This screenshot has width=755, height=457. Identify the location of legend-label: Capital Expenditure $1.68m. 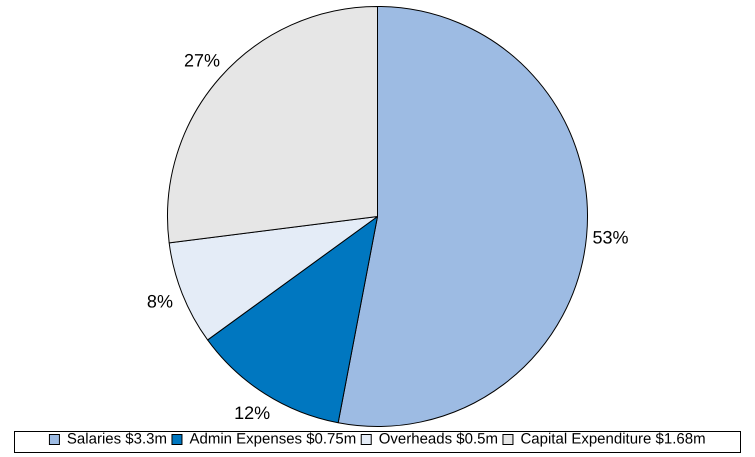
(613, 439).